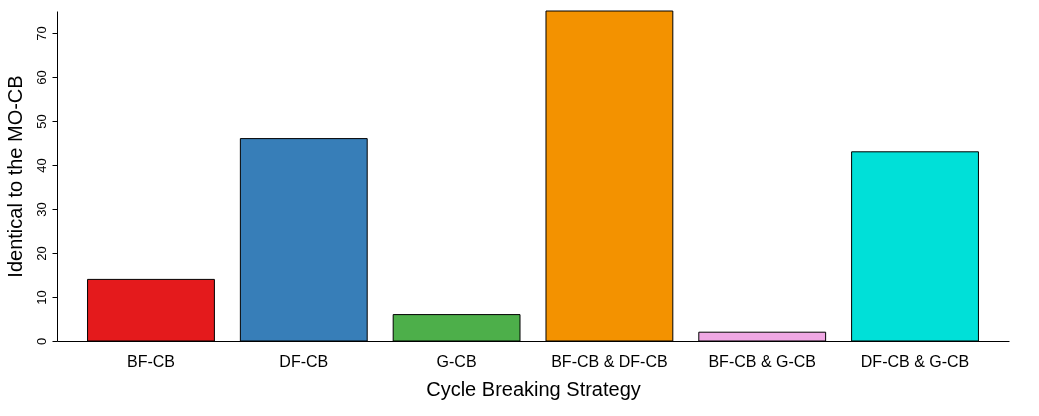  I want to click on y-tick-label: 60, so click(41, 77).